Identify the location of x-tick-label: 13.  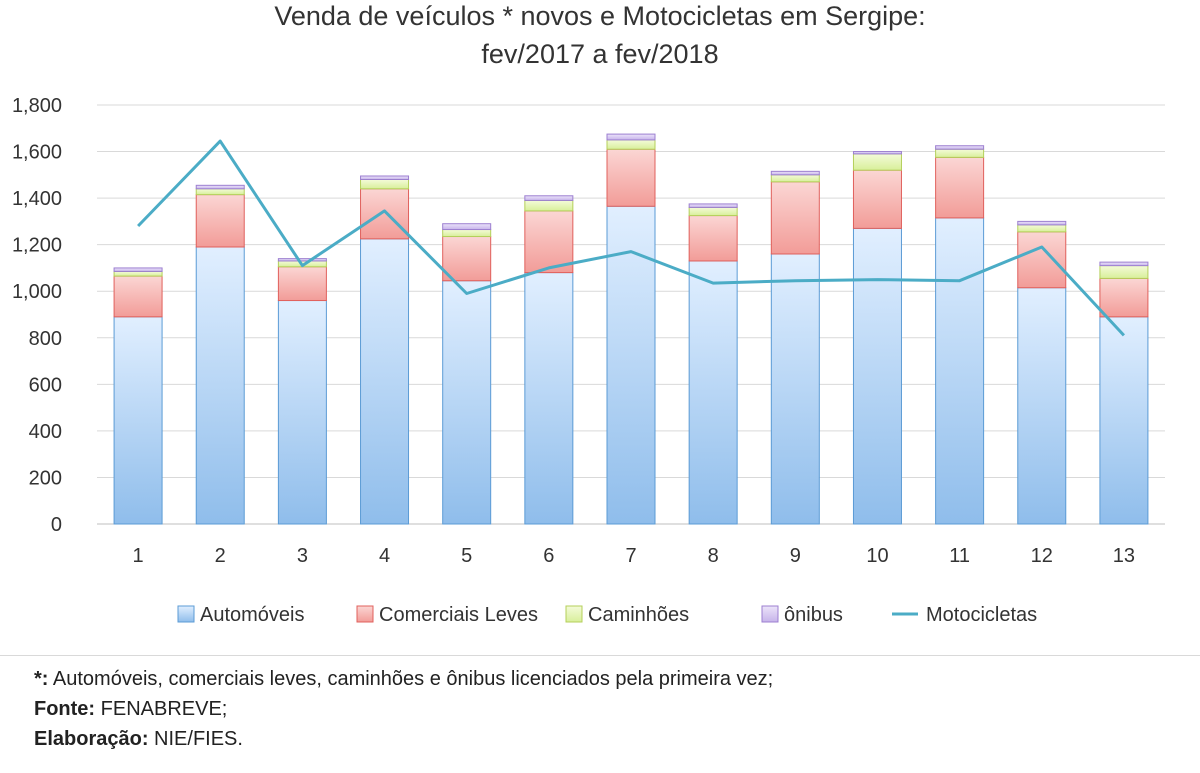
(1124, 556).